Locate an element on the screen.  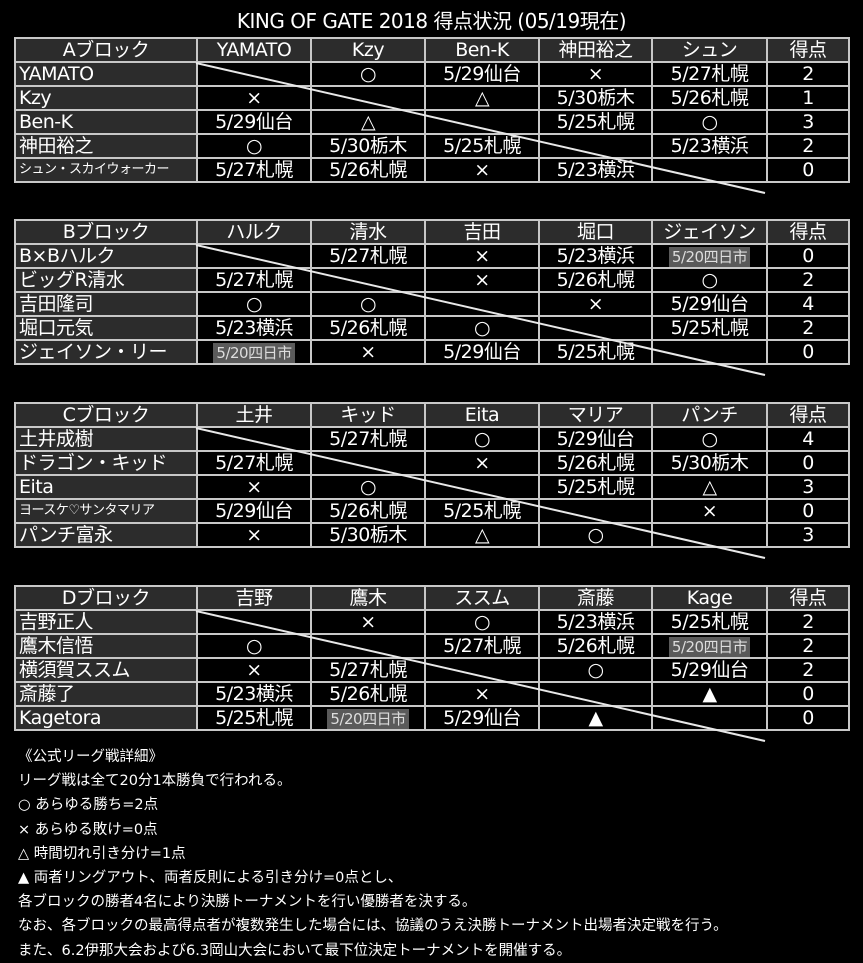
table-row: ドラゴン・キッド 5/27札幌 × 5/26札幌 5/30栃木 0 is located at coordinates (432, 463).